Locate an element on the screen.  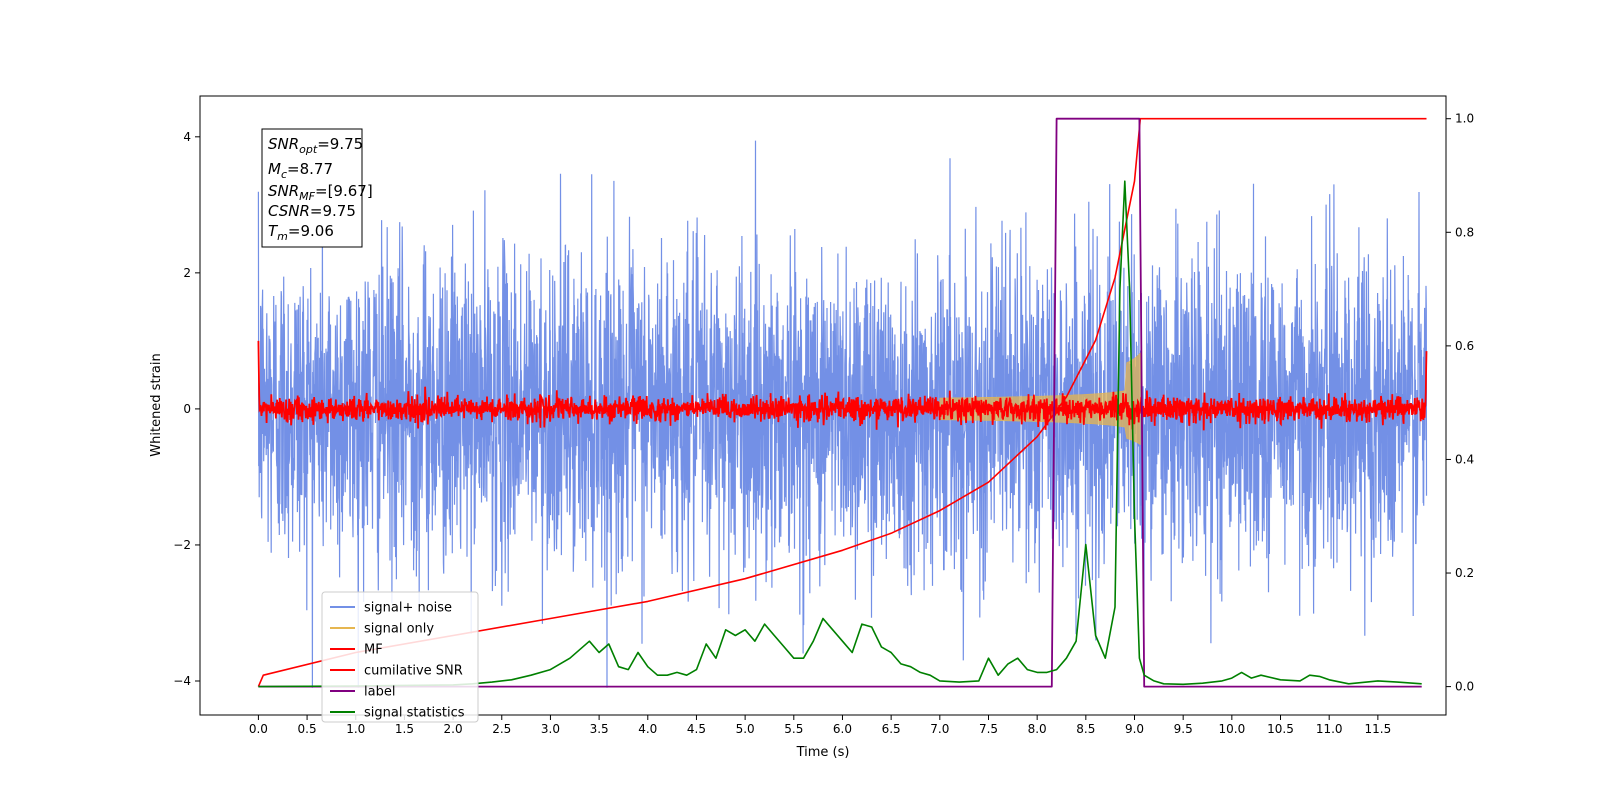
legend-label: signal statistics is located at coordinates (414, 713).